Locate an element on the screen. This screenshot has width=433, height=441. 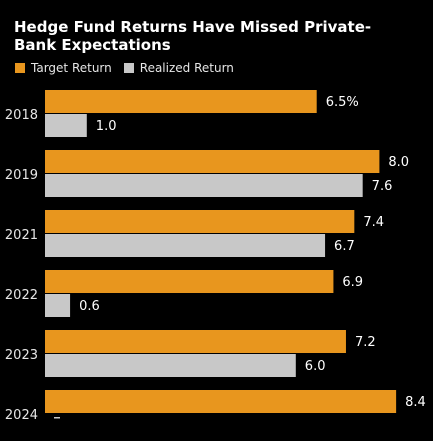
bar-target-2022 is located at coordinates (189, 281).